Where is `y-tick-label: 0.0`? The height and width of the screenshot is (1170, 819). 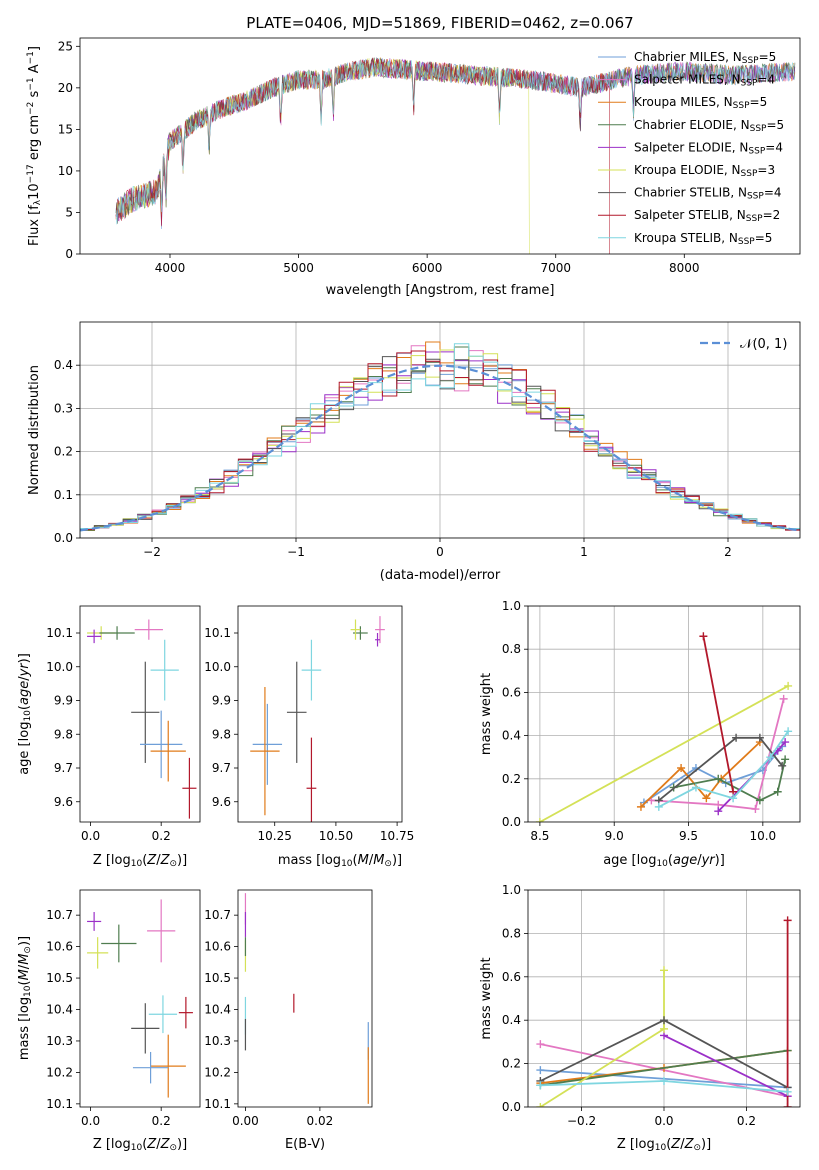
y-tick-label: 0.0 is located at coordinates (511, 822).